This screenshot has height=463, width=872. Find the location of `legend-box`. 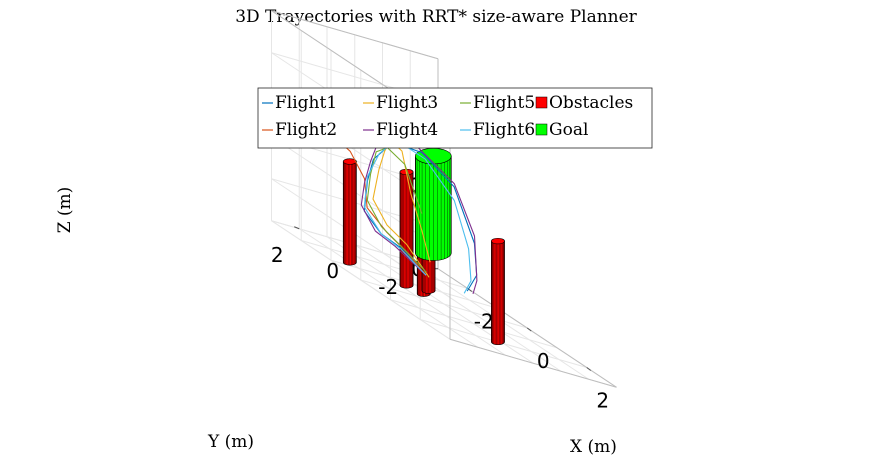

legend-box is located at coordinates (455, 118).